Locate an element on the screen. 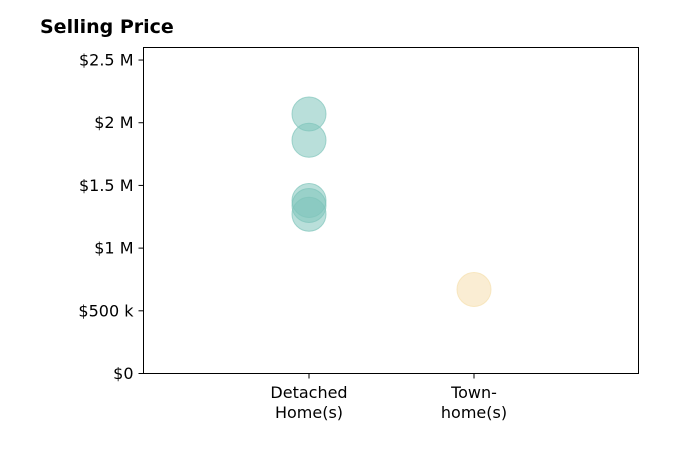 The height and width of the screenshot is (462, 679). y-axis: $0 $500 k $1 M $1.5 M $2 M $2.5 M is located at coordinates (111, 217).